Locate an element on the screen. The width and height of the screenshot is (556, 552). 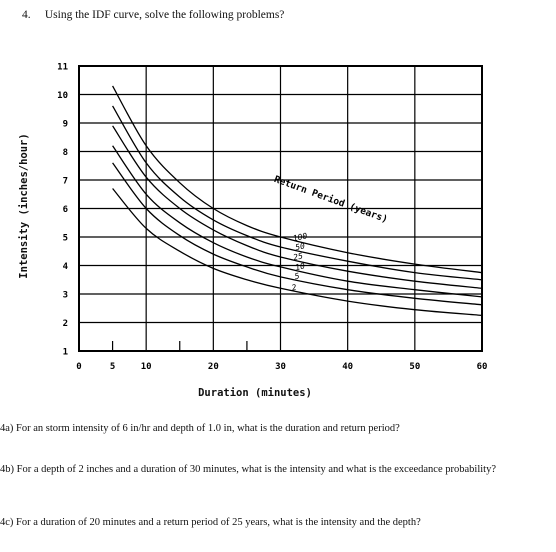
y-tick-label: 5 is located at coordinates (65, 239).